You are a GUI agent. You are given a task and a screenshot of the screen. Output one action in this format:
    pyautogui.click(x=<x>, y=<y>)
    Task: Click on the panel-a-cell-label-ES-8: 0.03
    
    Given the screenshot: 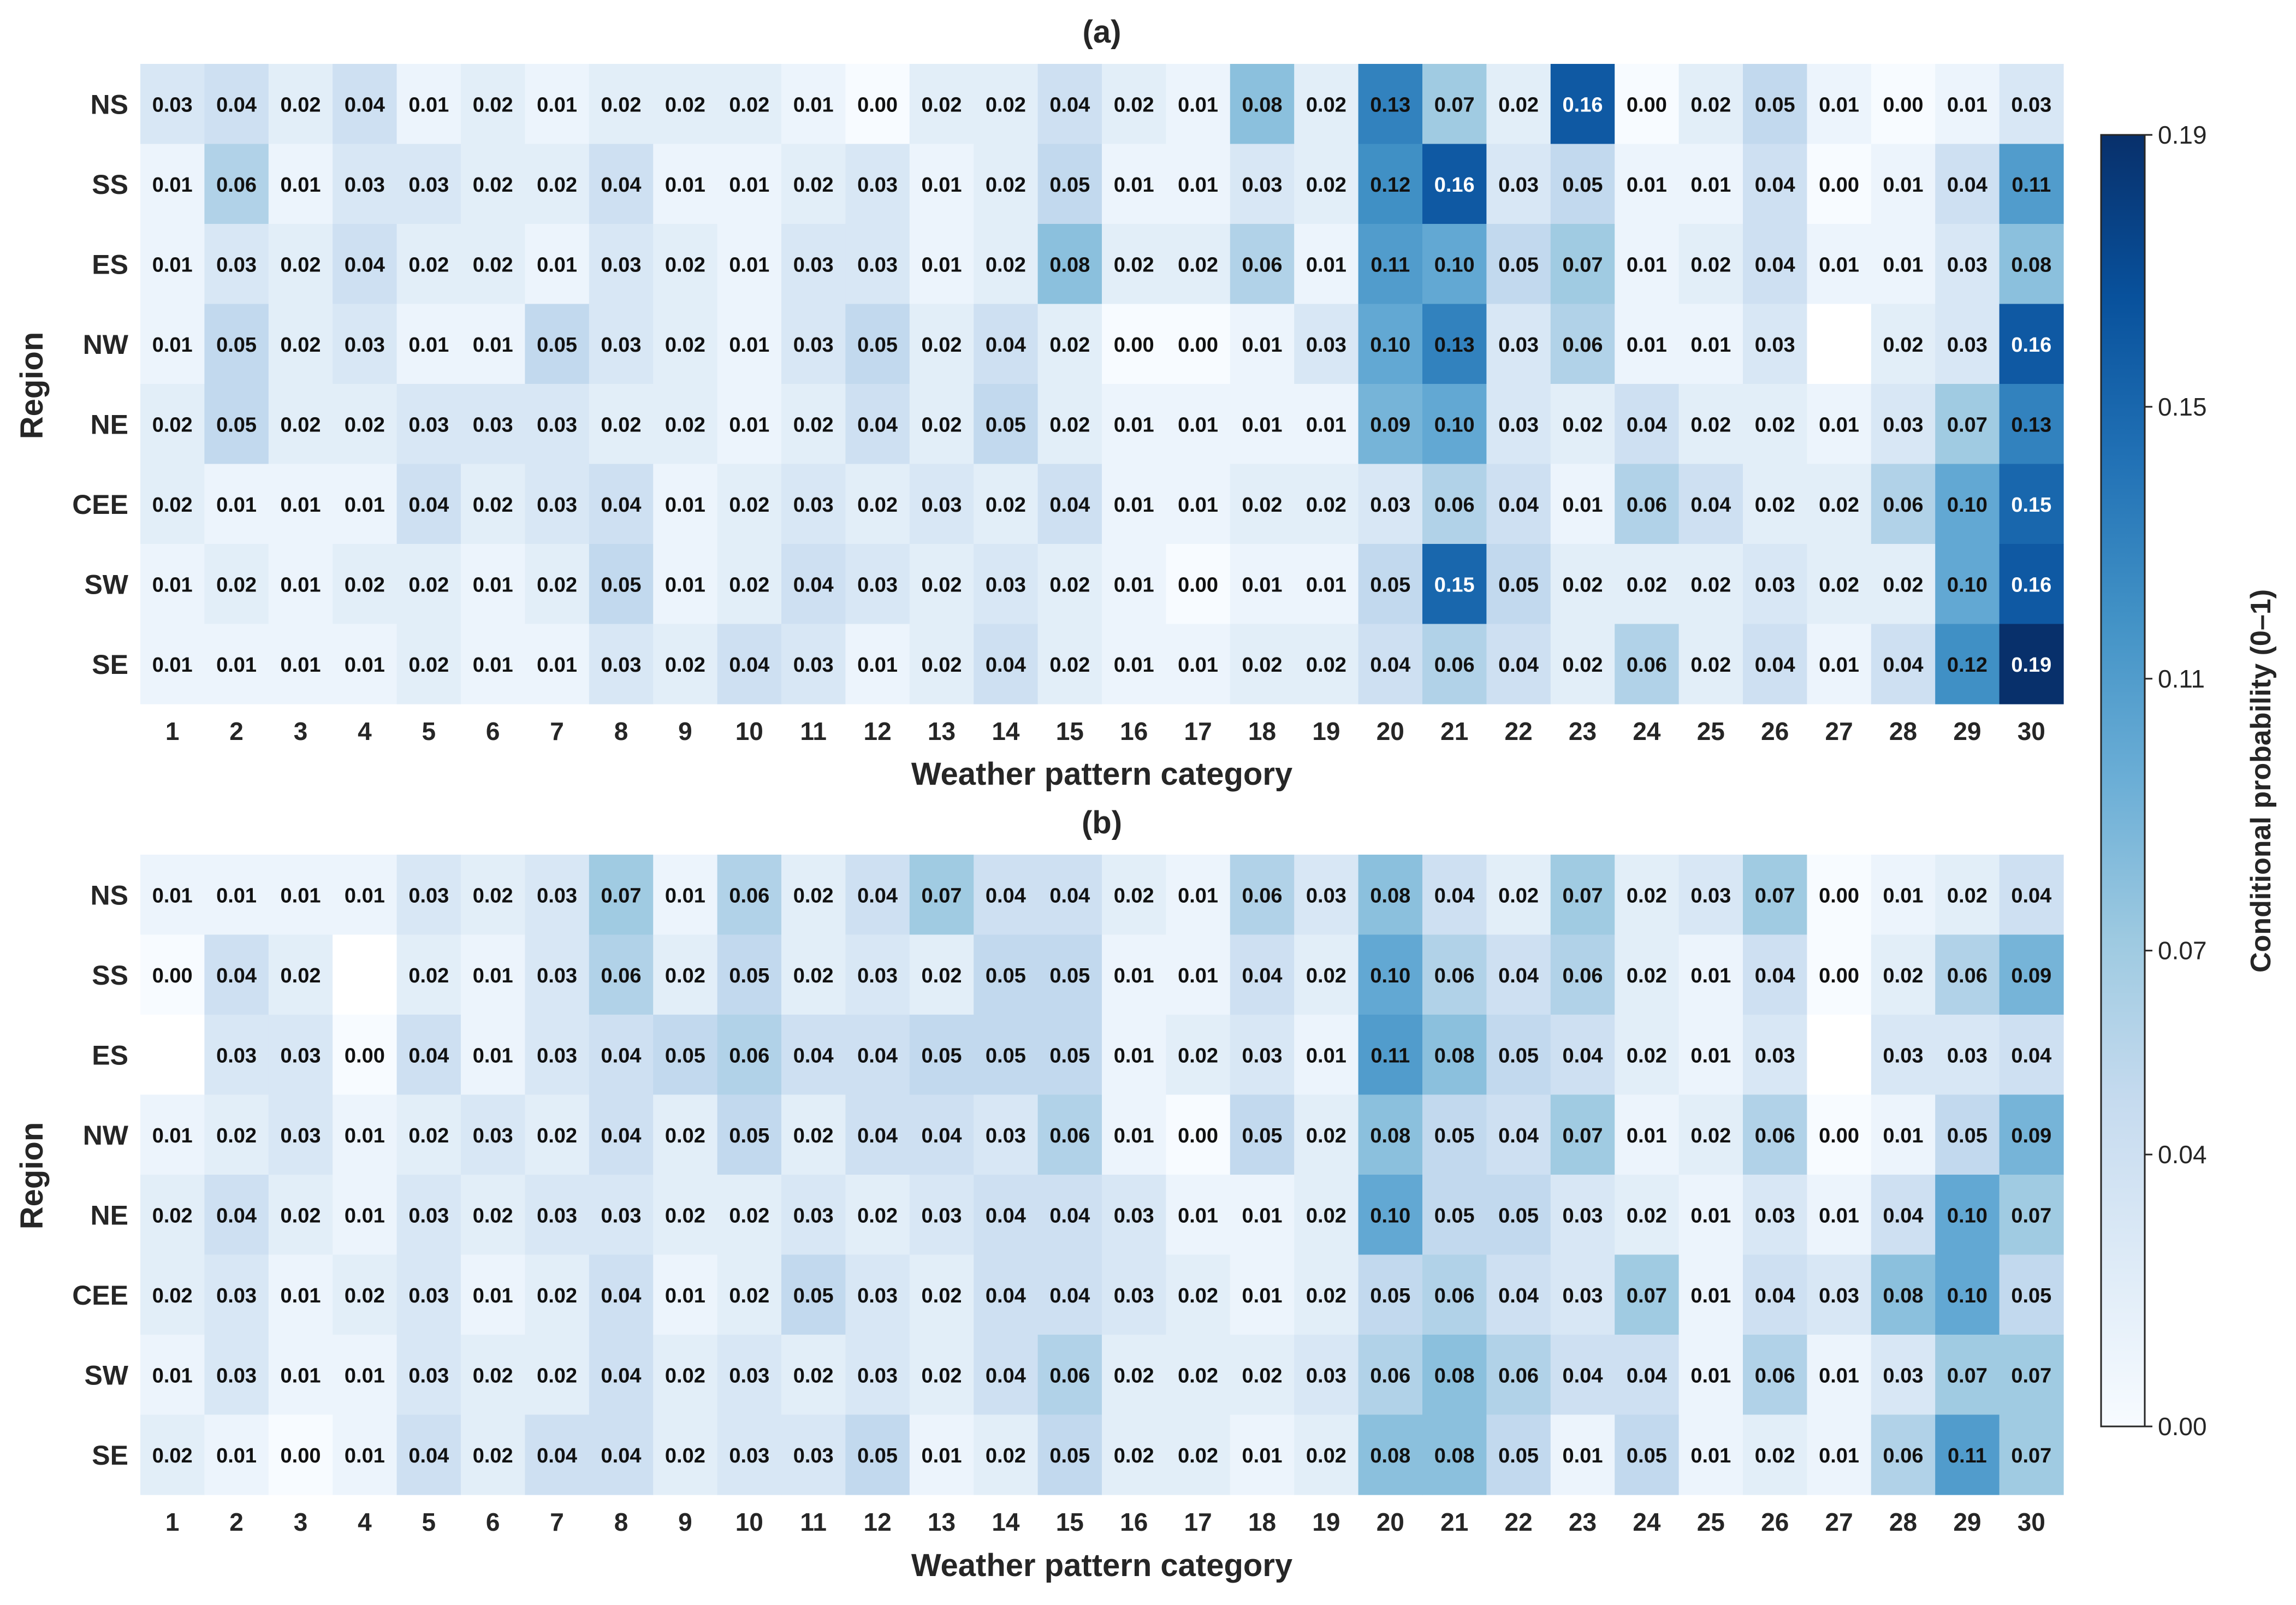 What is the action you would take?
    pyautogui.click(x=621, y=265)
    